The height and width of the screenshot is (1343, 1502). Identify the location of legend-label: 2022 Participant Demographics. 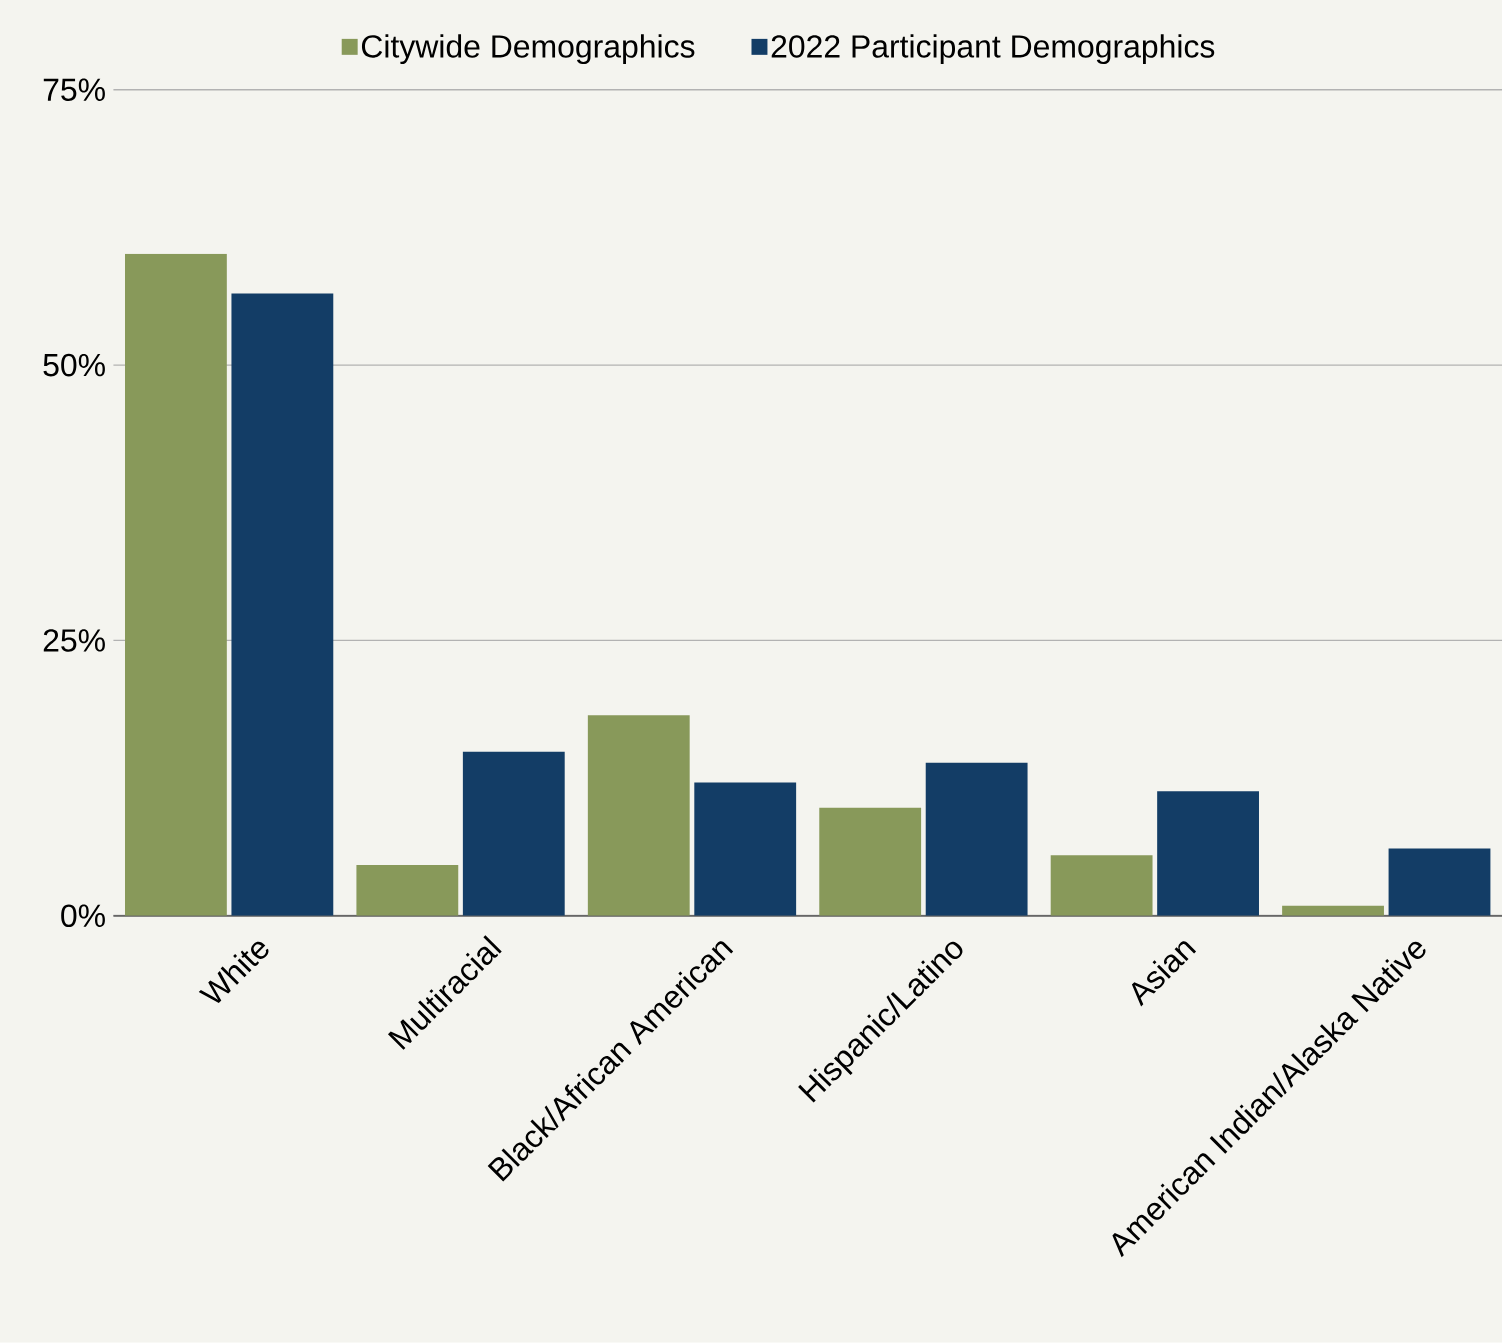
(993, 49).